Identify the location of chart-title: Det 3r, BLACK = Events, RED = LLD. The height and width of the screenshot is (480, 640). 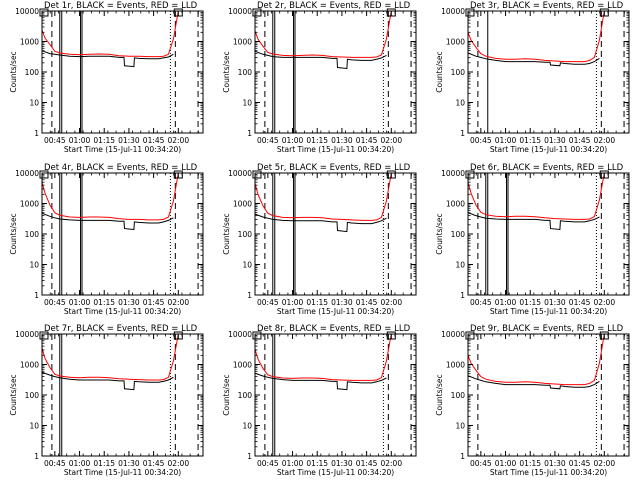
(547, 6).